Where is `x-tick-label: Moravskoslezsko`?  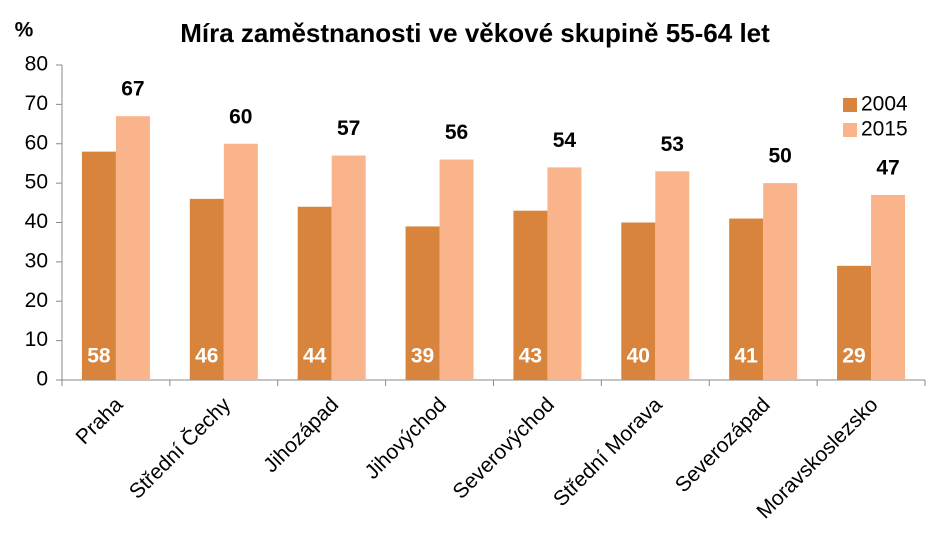 x-tick-label: Moravskoslezsko is located at coordinates (817, 458).